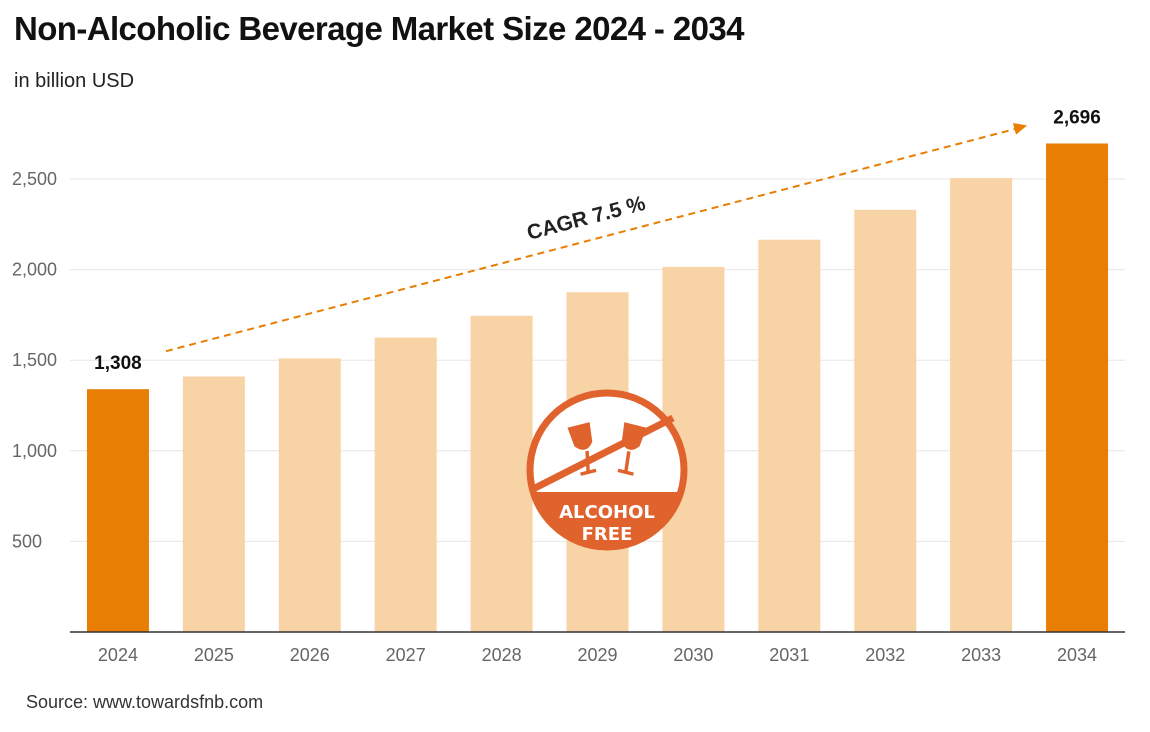 This screenshot has width=1150, height=732. I want to click on bar-2026, so click(309, 495).